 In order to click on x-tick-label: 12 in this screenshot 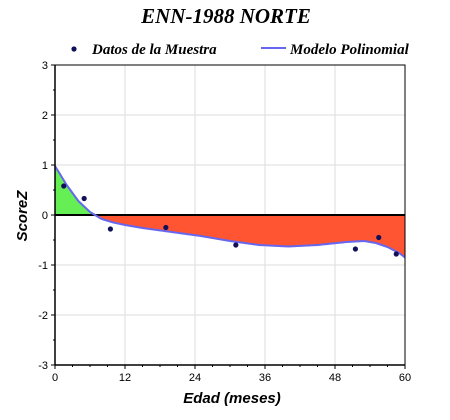, I will do `click(125, 378)`.